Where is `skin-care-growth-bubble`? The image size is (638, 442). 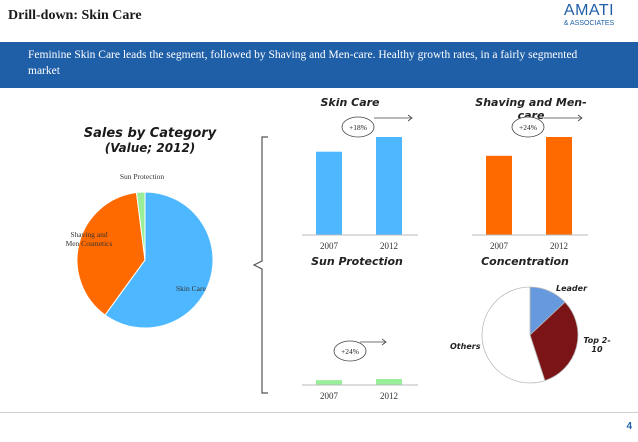 skin-care-growth-bubble is located at coordinates (358, 127).